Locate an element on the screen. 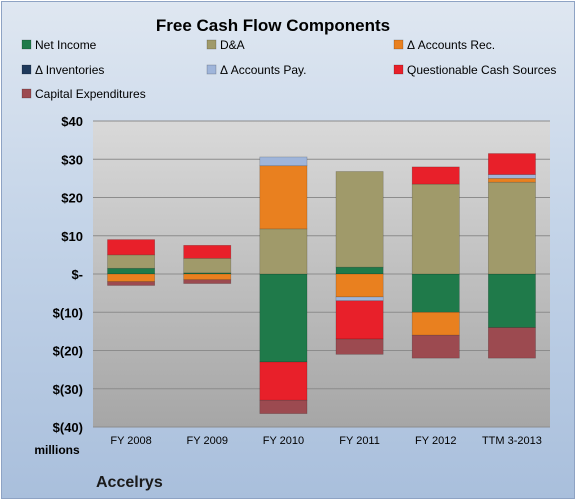 This screenshot has height=502, width=578. y-tick-label: $(20) is located at coordinates (68, 351).